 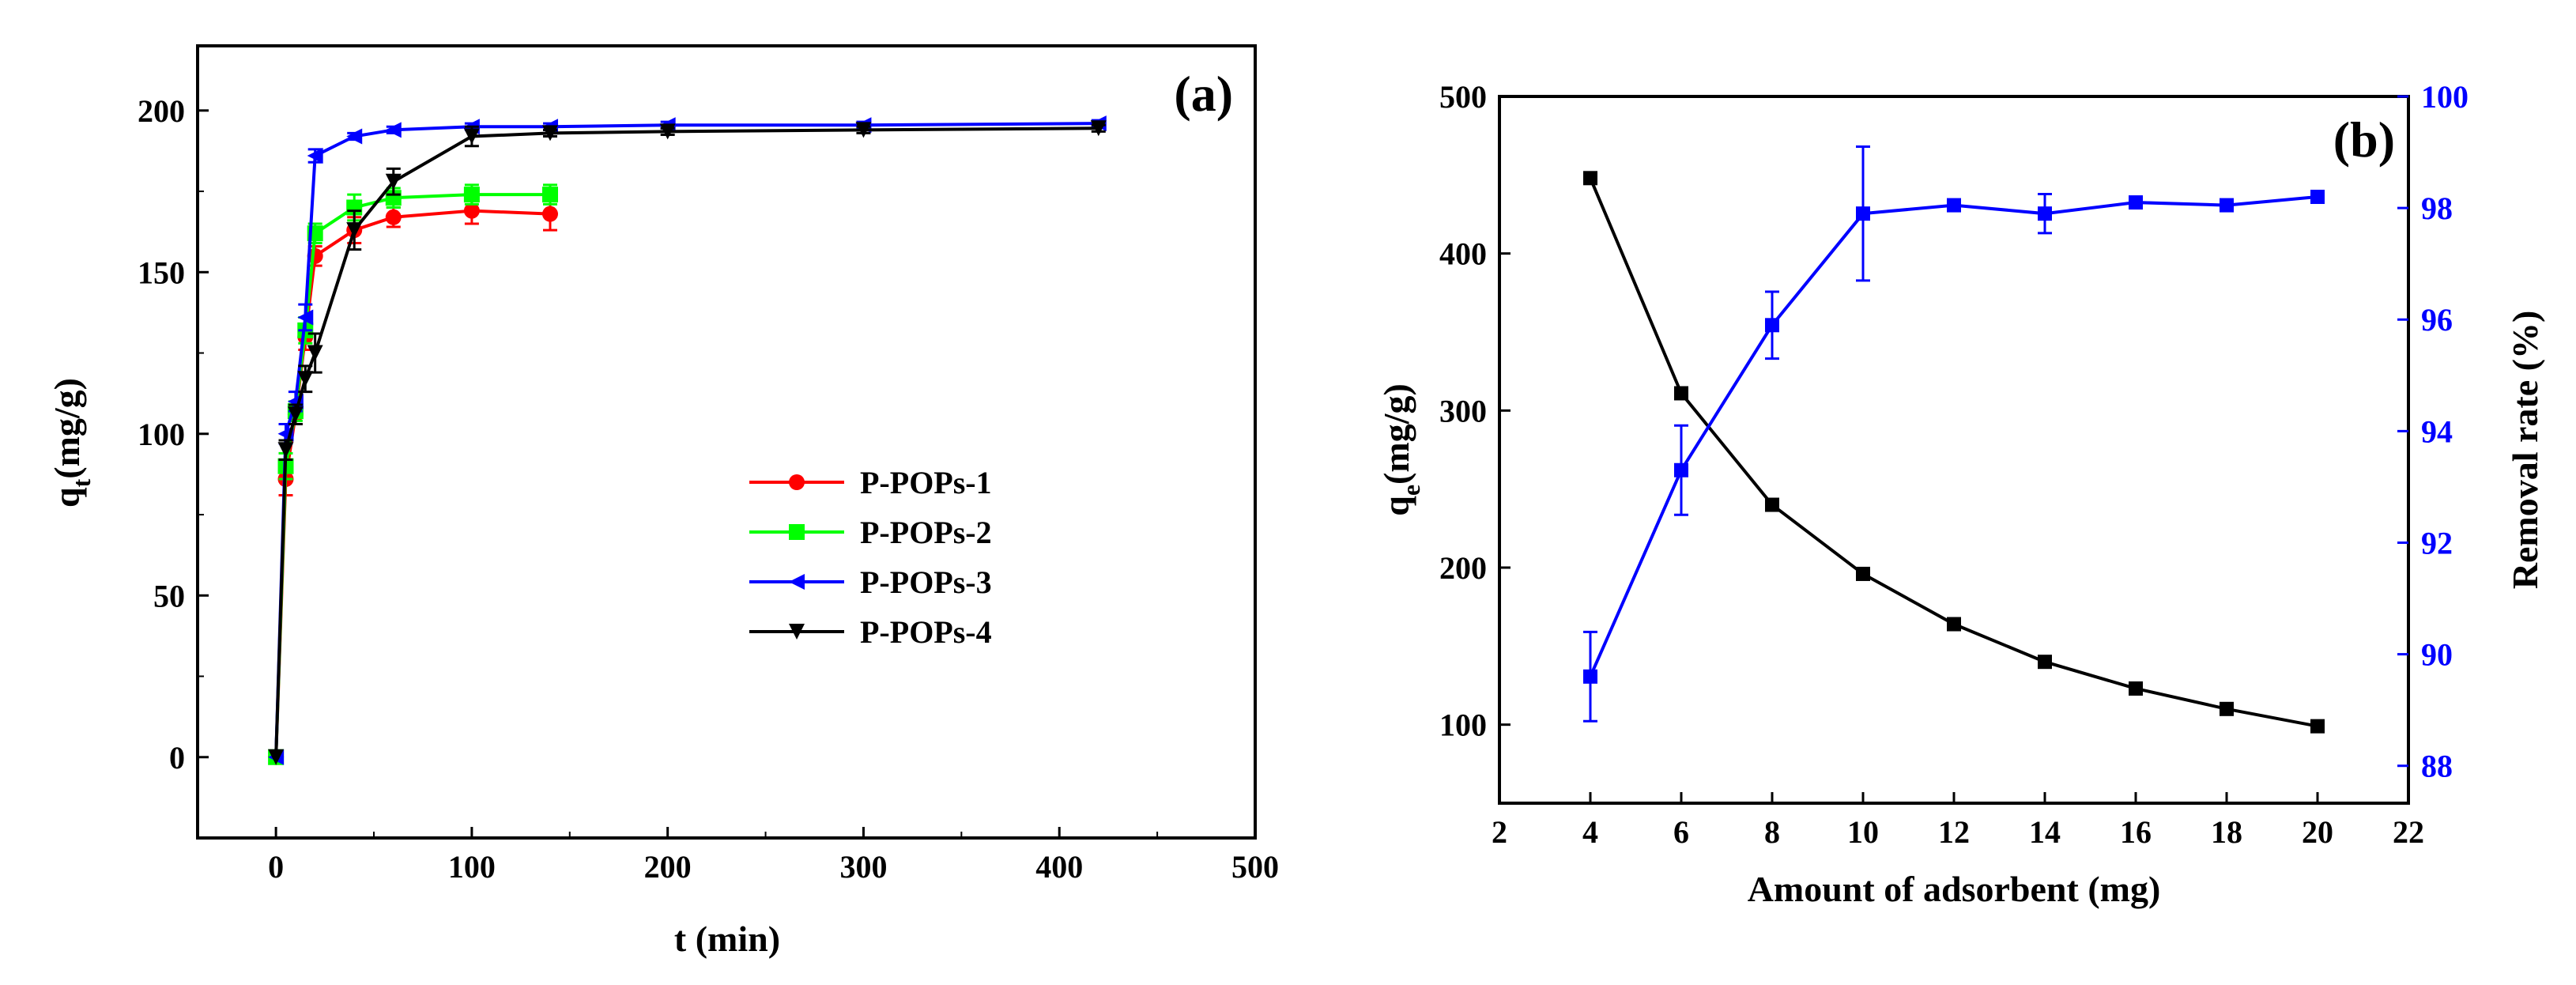 I want to click on legend-item-P-POPs-3: P-POPs-3, so click(x=870, y=582).